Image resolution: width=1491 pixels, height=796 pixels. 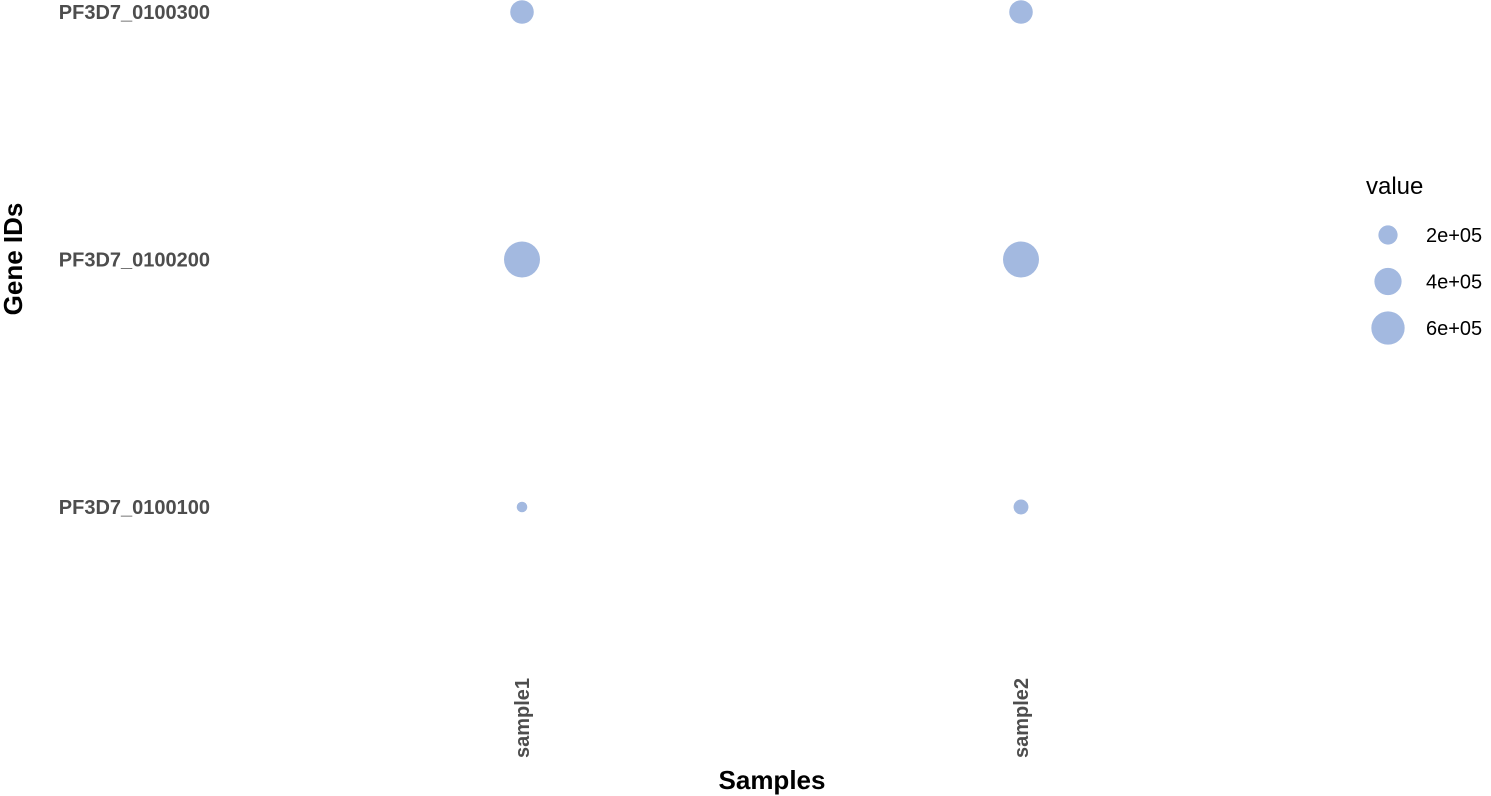 What do you see at coordinates (1022, 718) in the screenshot?
I see `x-tick-label: sample2` at bounding box center [1022, 718].